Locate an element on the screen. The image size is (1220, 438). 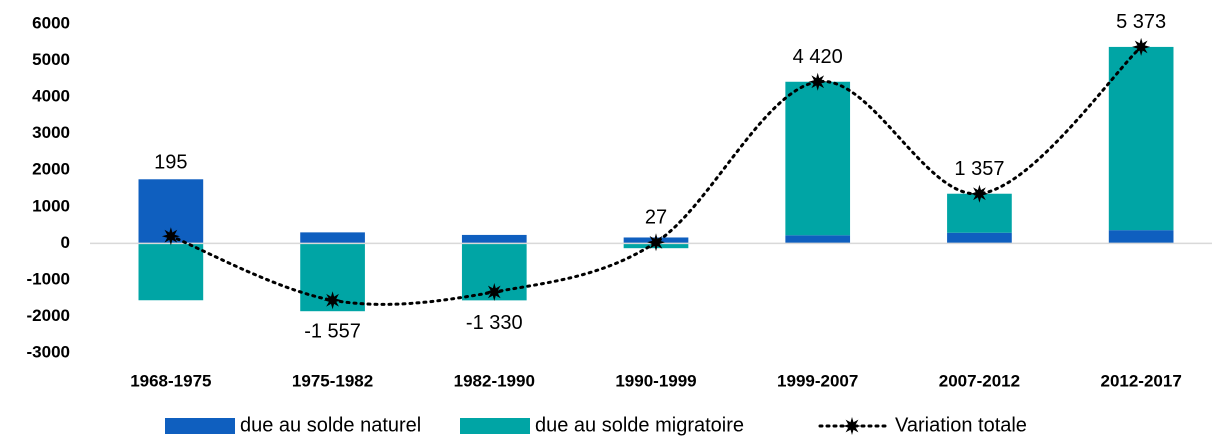
data-label: 5 373 is located at coordinates (1141, 22).